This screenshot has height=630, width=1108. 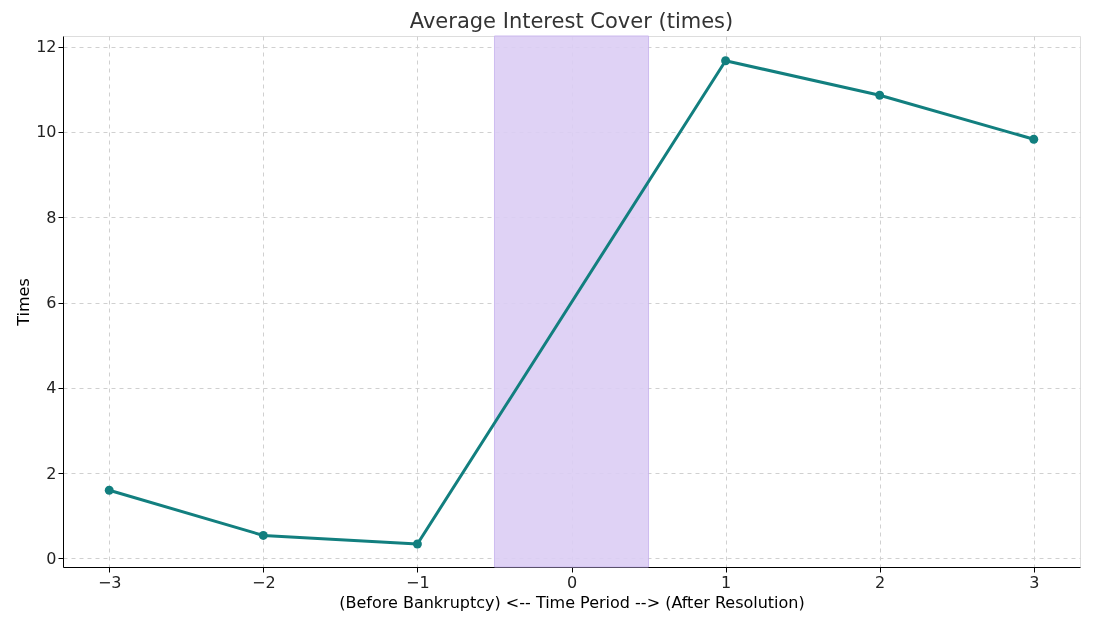 I want to click on y-tick-label: 8, so click(x=51, y=217).